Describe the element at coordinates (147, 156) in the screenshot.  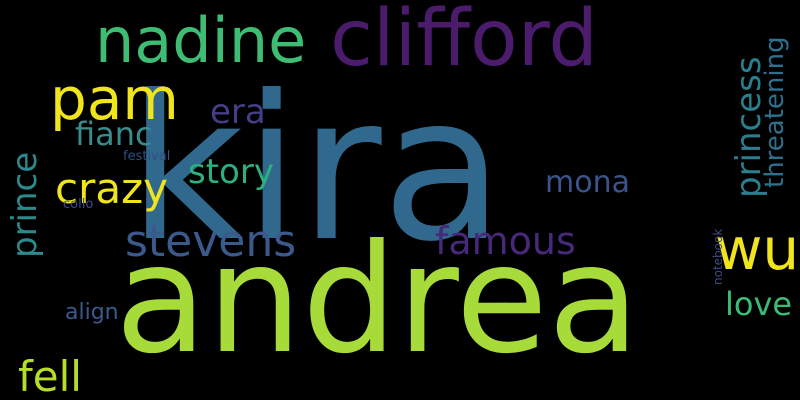
I see `word-festival: festival` at that location.